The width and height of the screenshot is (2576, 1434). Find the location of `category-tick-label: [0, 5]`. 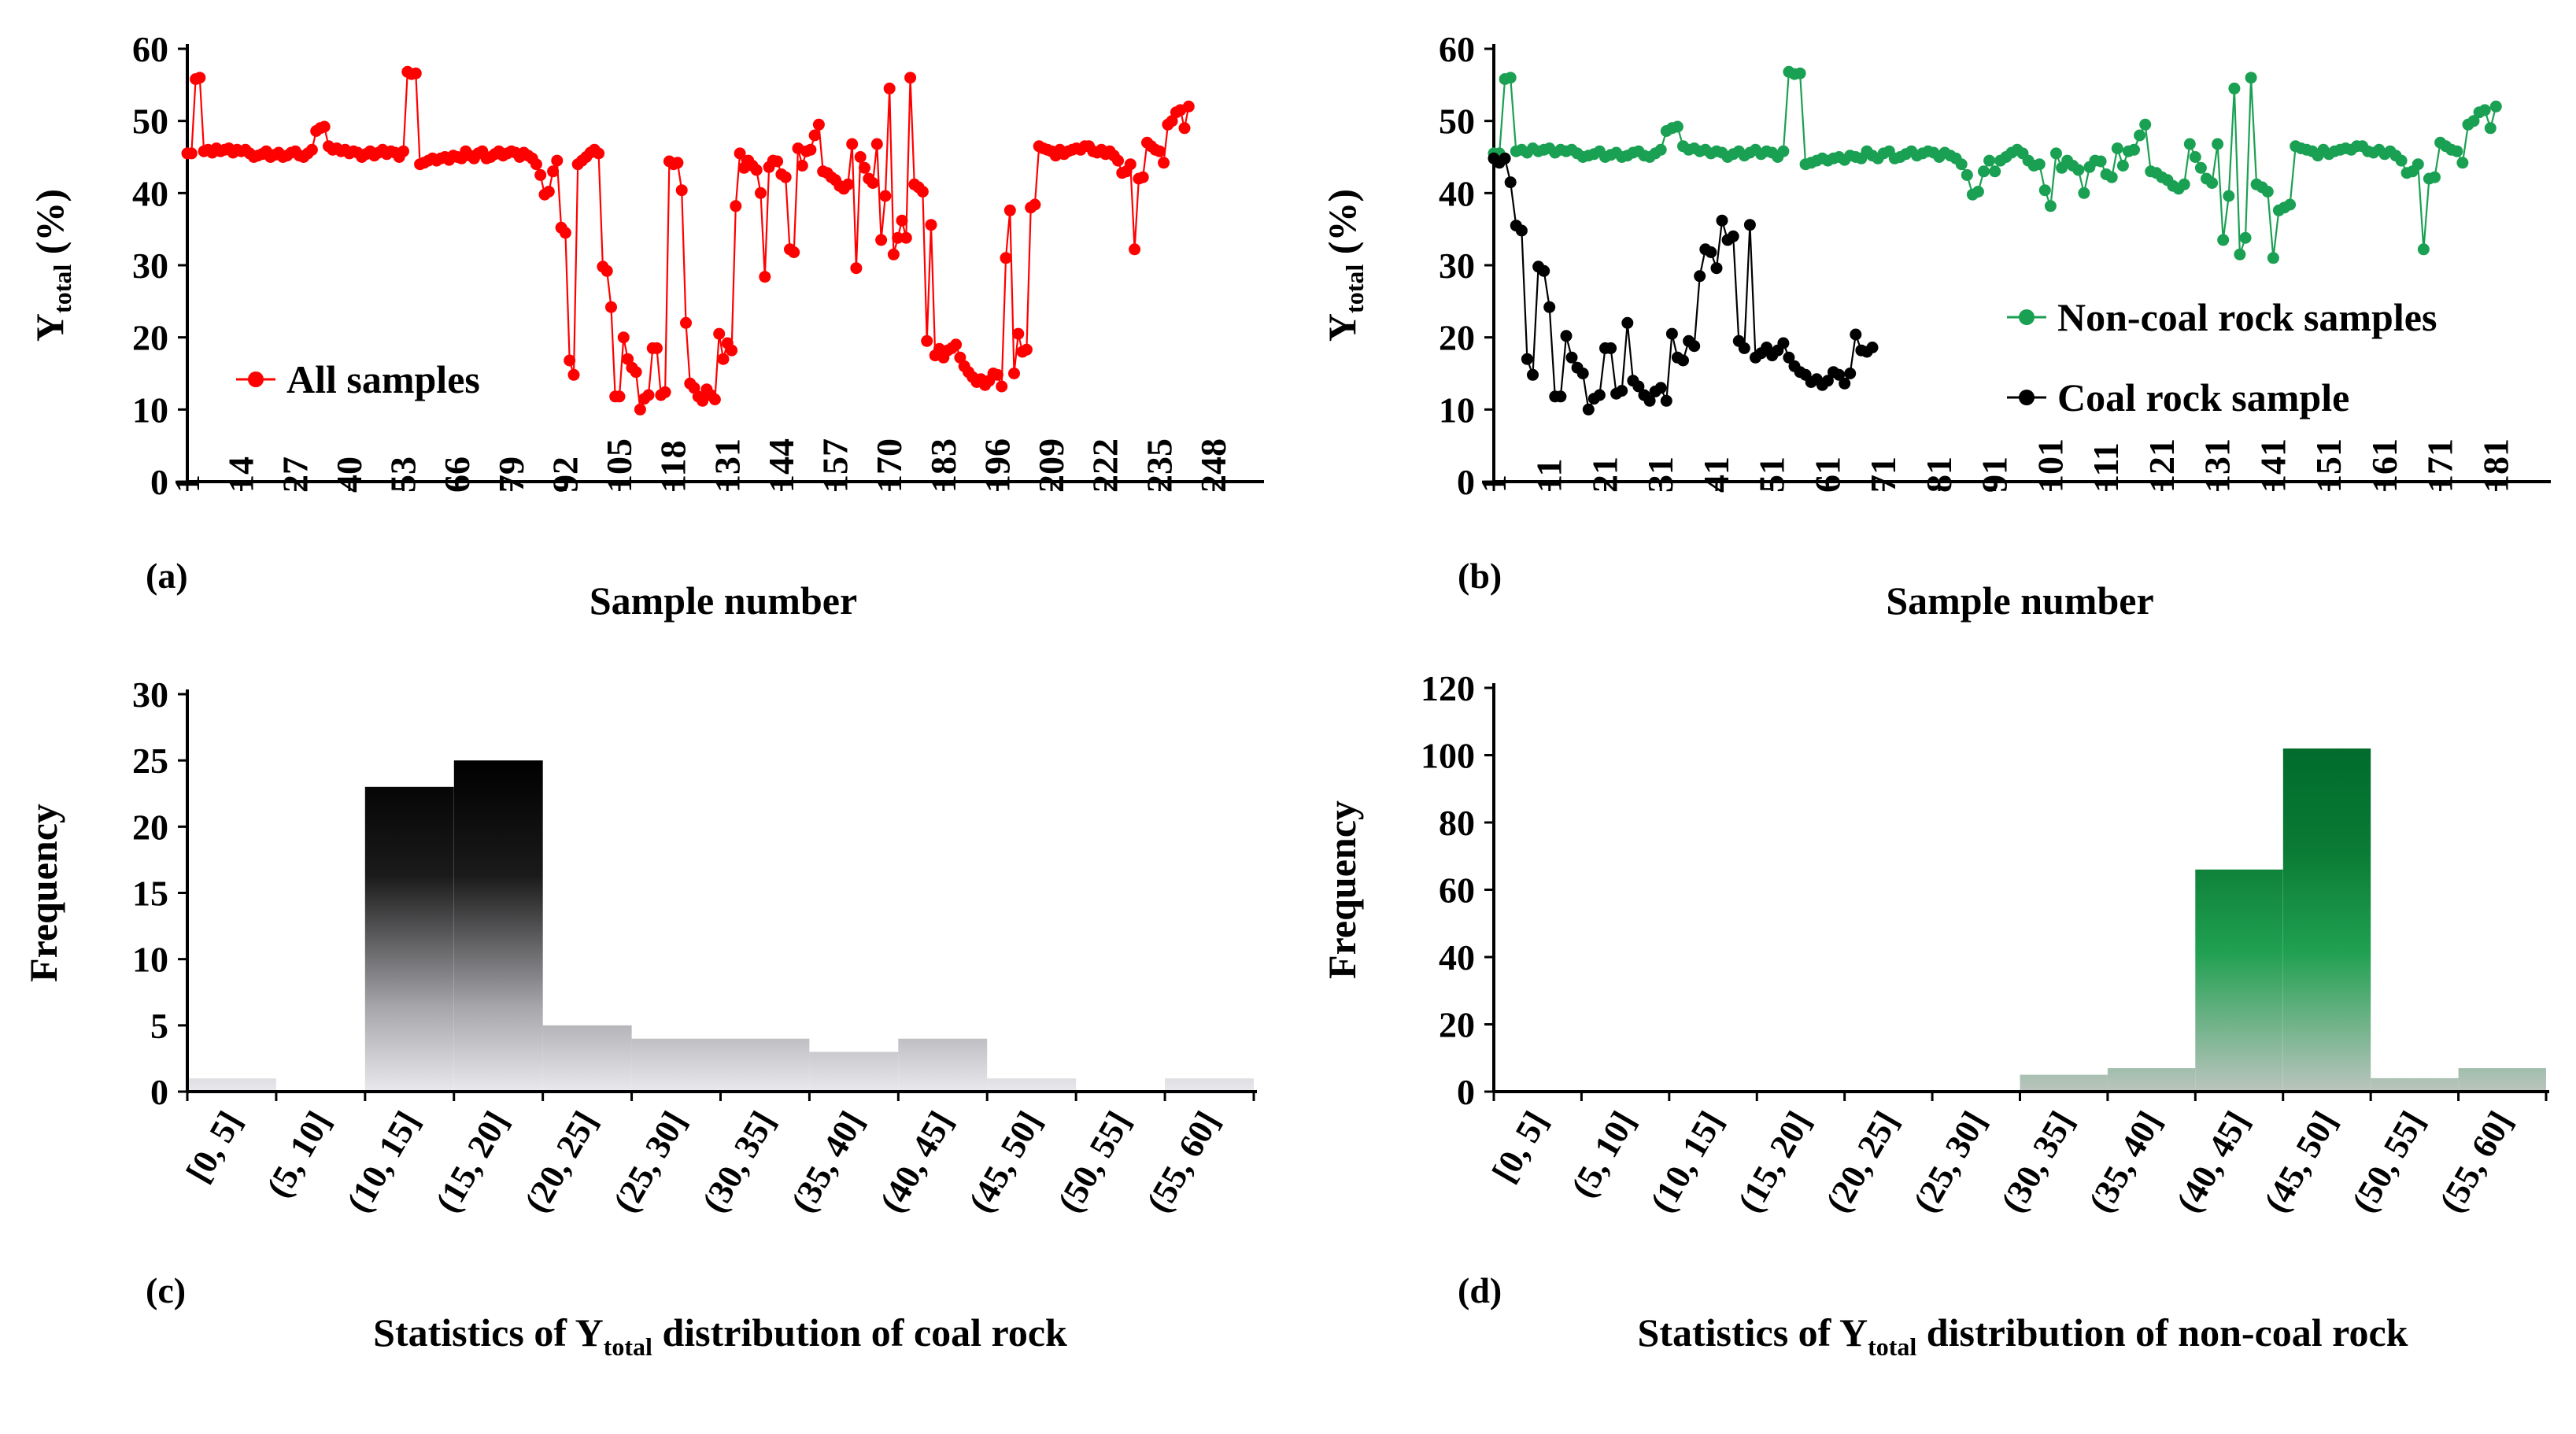

category-tick-label: [0, 5] is located at coordinates (1519, 1147).